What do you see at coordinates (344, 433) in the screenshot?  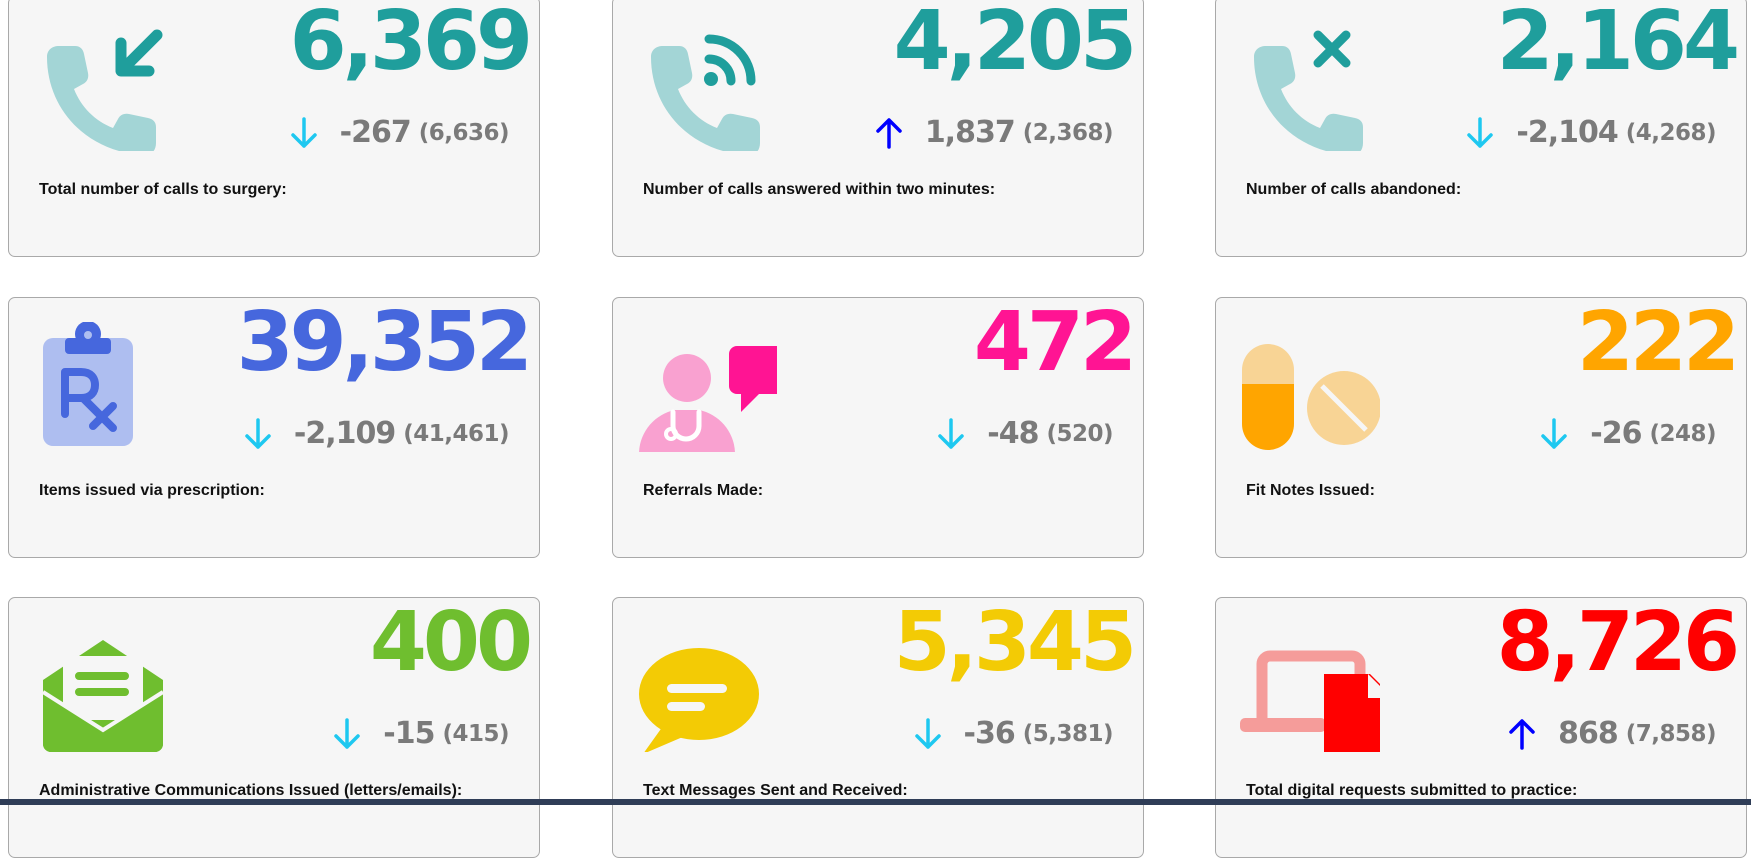 I see `change-value: -2,109` at bounding box center [344, 433].